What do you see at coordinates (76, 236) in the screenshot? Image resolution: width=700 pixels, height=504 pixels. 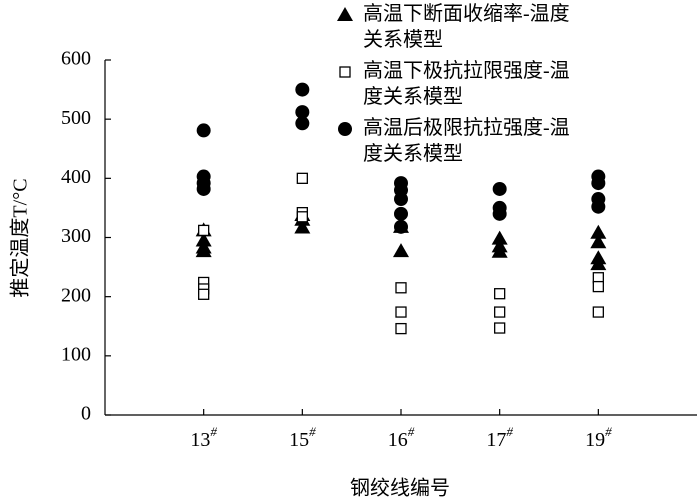 I see `y-tick-label: 300` at bounding box center [76, 236].